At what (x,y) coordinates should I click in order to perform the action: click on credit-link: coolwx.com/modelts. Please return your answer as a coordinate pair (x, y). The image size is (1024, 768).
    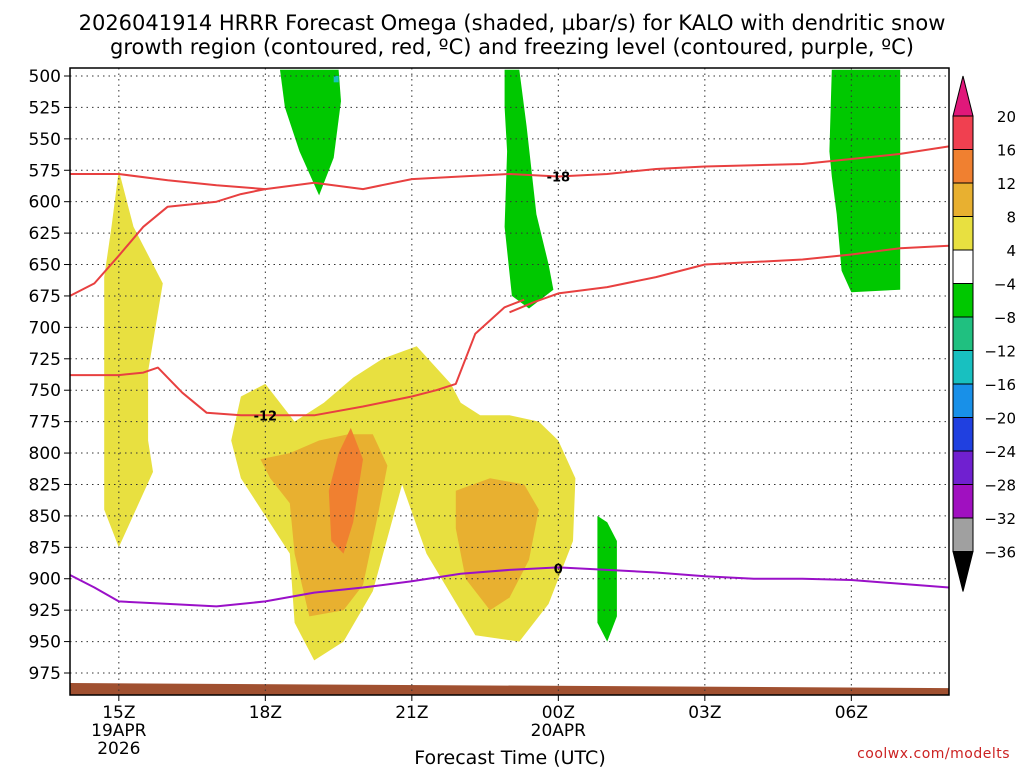
    Looking at the image, I should click on (933, 754).